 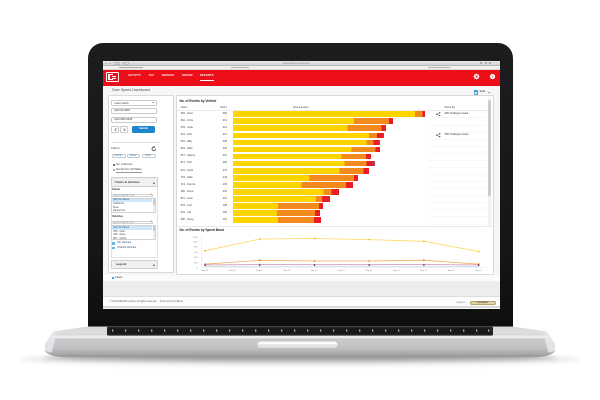 I want to click on svg-text: 1200, so click(x=195, y=238).